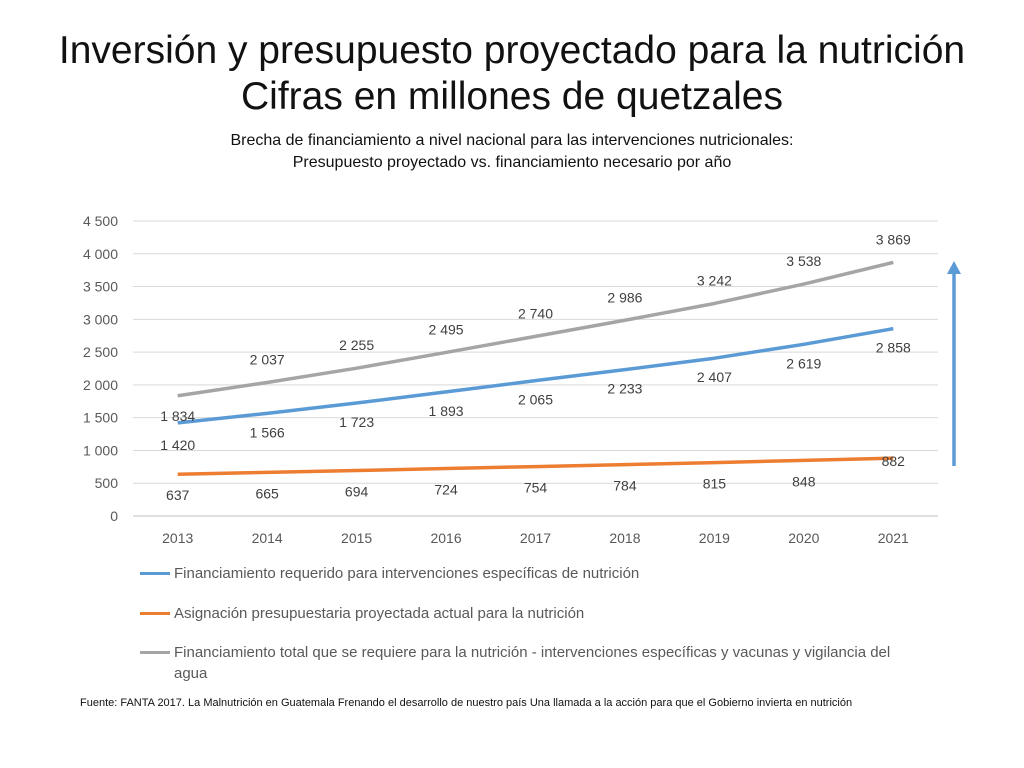 Image resolution: width=1024 pixels, height=768 pixels. Describe the element at coordinates (803, 363) in the screenshot. I see `data-label: 2 619` at that location.